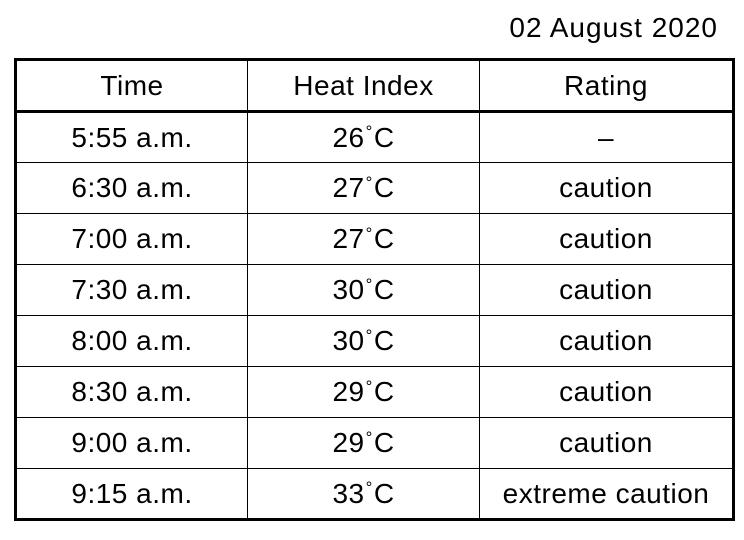 Image resolution: width=744 pixels, height=540 pixels. I want to click on temp-value: 26, so click(348, 137).